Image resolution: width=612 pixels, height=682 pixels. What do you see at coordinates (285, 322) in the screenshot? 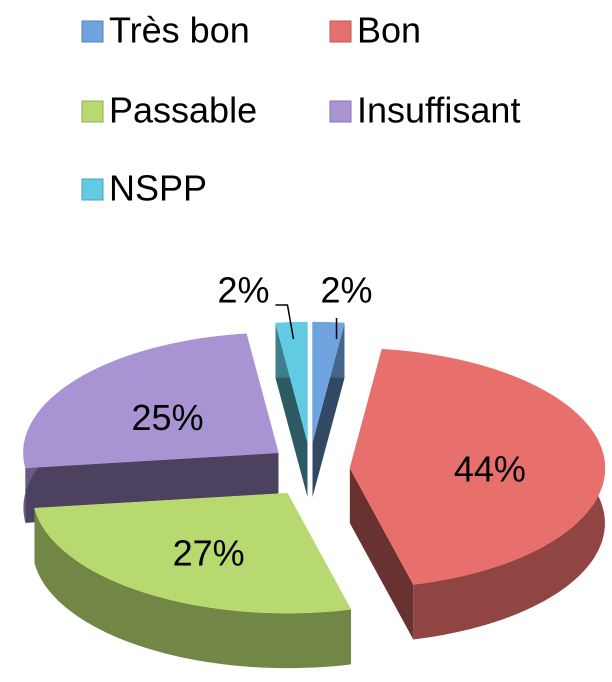
I see `leader-line` at bounding box center [285, 322].